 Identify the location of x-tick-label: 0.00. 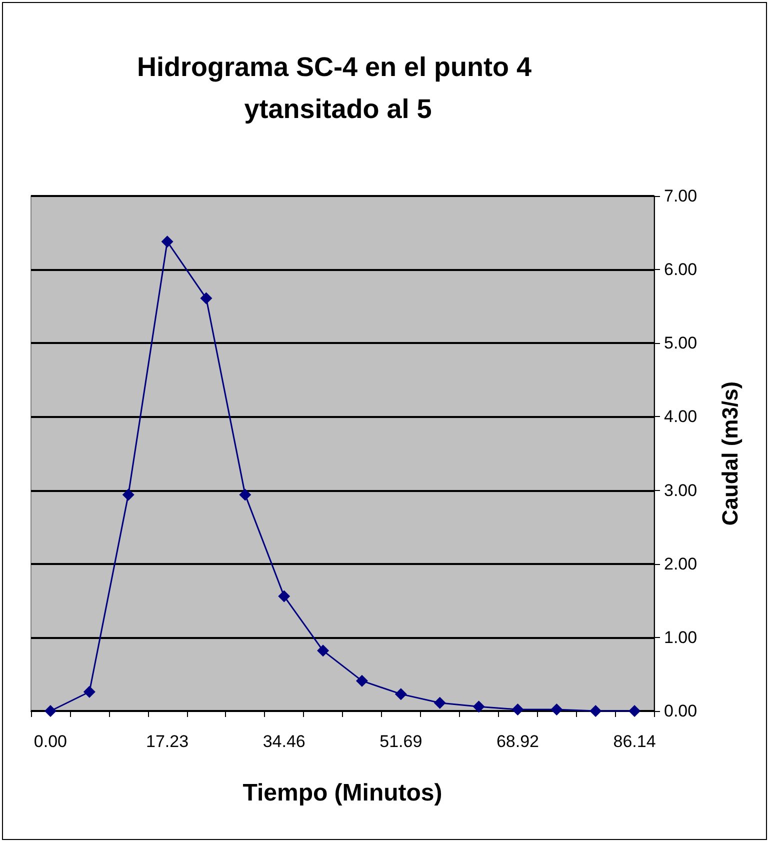
(51, 741).